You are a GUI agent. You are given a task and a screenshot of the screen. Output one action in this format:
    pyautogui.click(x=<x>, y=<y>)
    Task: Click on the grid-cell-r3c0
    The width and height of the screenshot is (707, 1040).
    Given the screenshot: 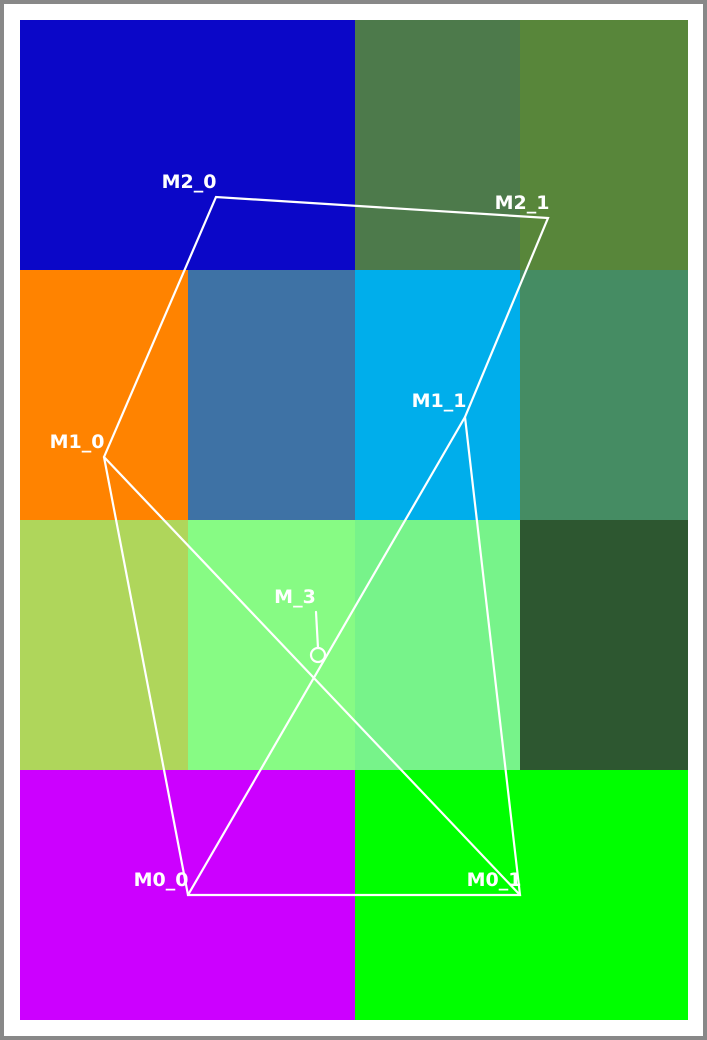 What is the action you would take?
    pyautogui.click(x=104, y=895)
    